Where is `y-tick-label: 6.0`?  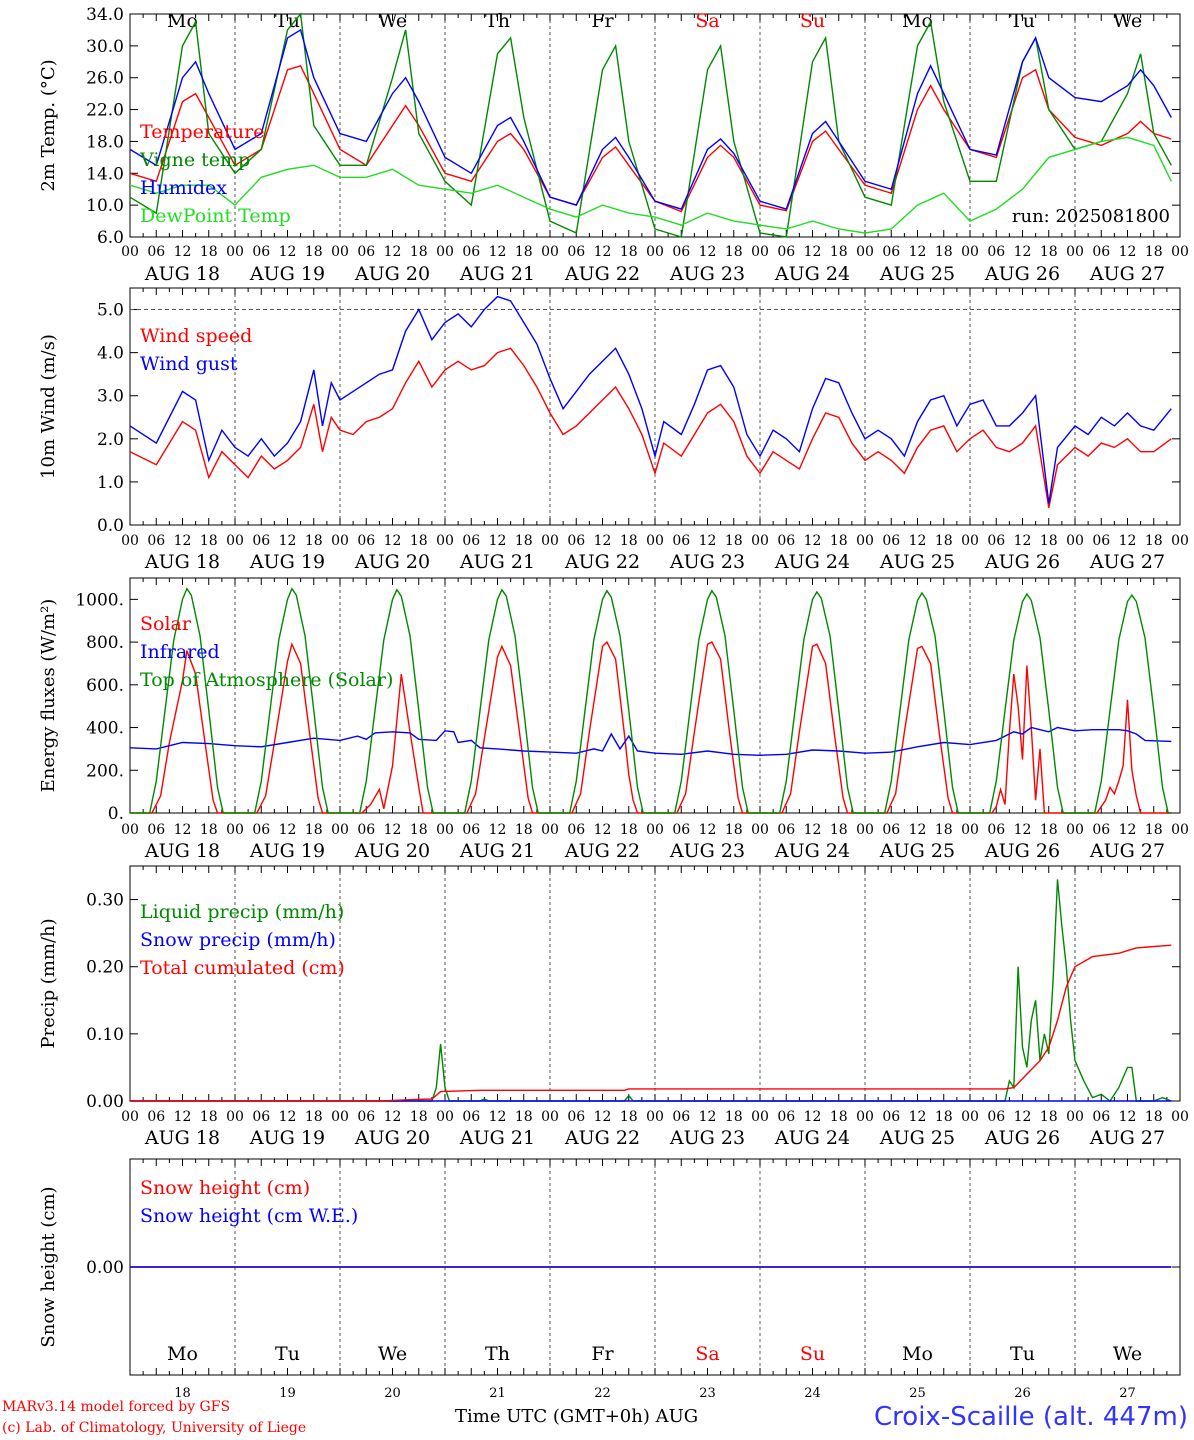 y-tick-label: 6.0 is located at coordinates (110, 238).